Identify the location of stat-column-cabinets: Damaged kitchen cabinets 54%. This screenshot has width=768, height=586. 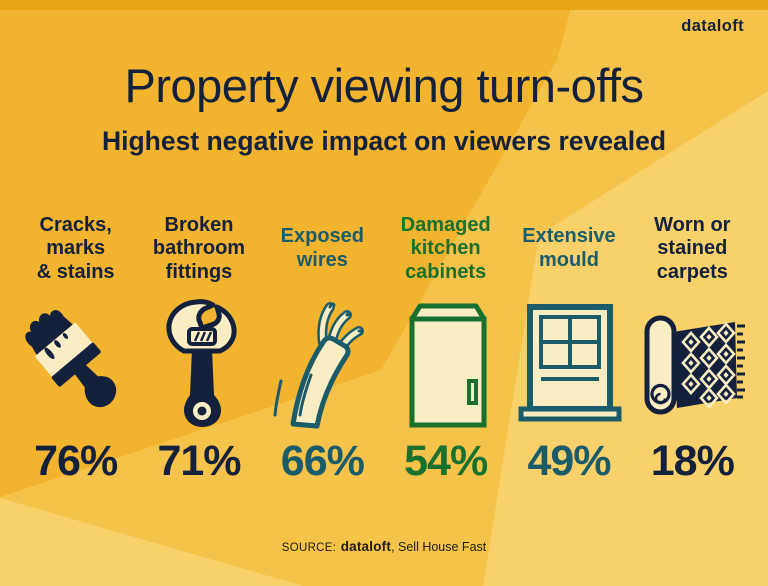
(445, 344).